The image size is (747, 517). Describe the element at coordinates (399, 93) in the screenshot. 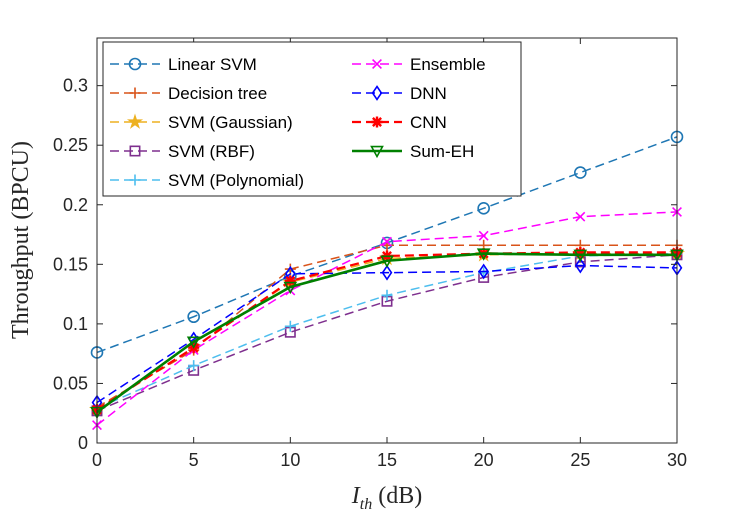

I see `legend-item-7: DNN` at that location.